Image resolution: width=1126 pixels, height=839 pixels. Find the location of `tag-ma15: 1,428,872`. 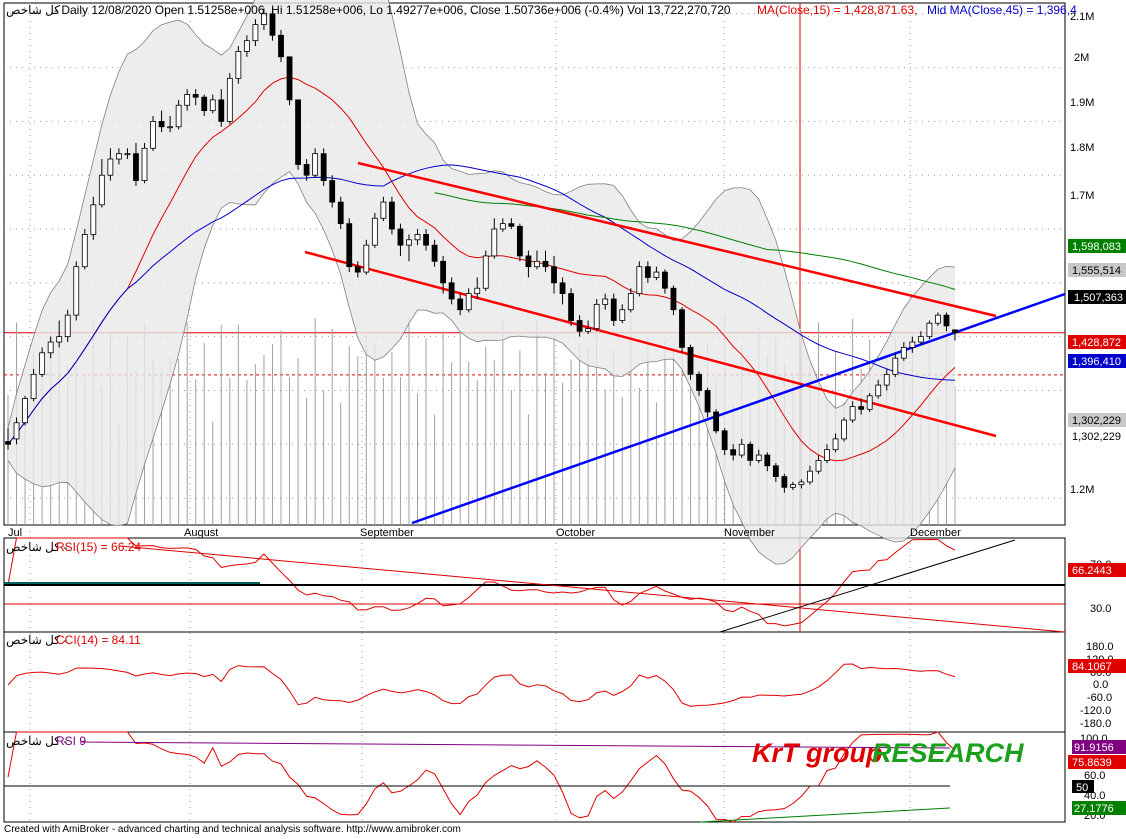

tag-ma15: 1,428,872 is located at coordinates (1096, 343).